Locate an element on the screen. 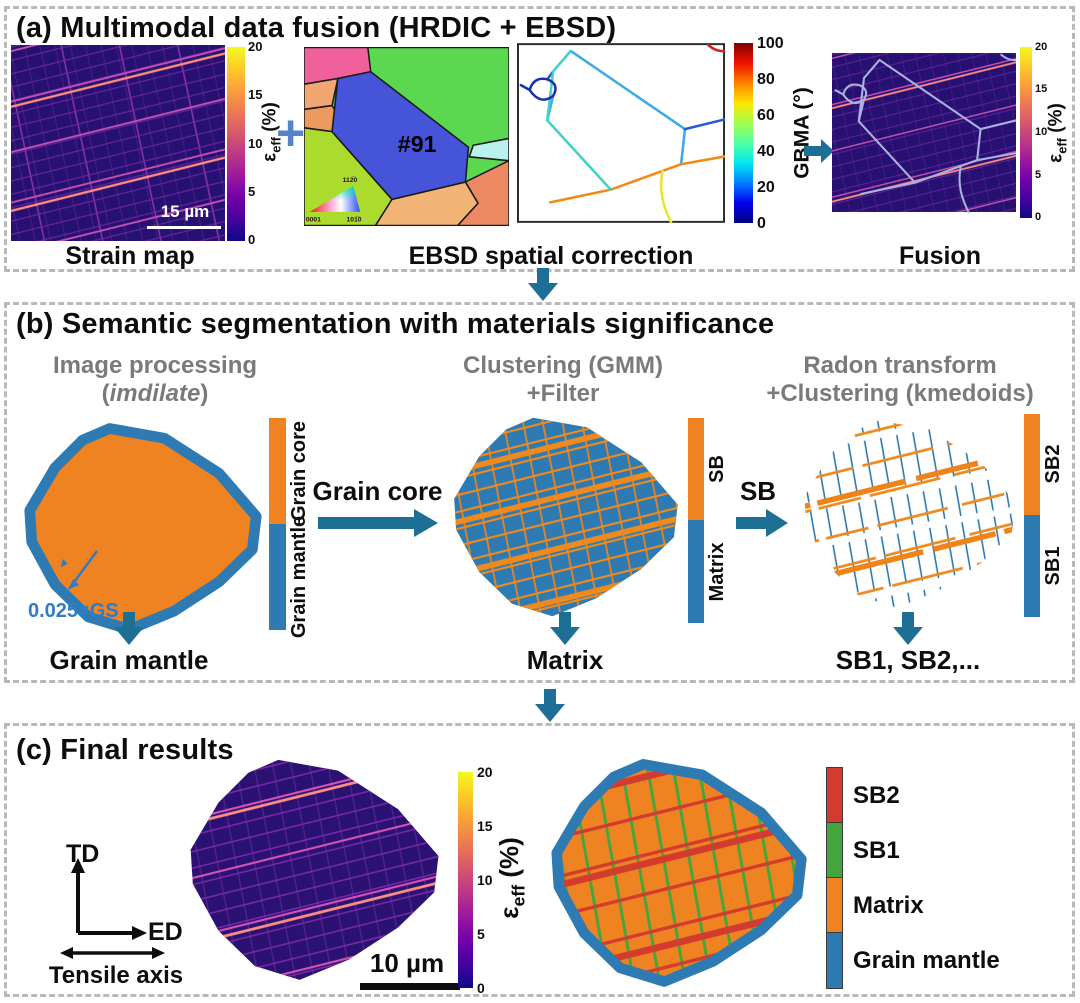 The height and width of the screenshot is (1003, 1080). c-cb-tick: 10 is located at coordinates (485, 880).